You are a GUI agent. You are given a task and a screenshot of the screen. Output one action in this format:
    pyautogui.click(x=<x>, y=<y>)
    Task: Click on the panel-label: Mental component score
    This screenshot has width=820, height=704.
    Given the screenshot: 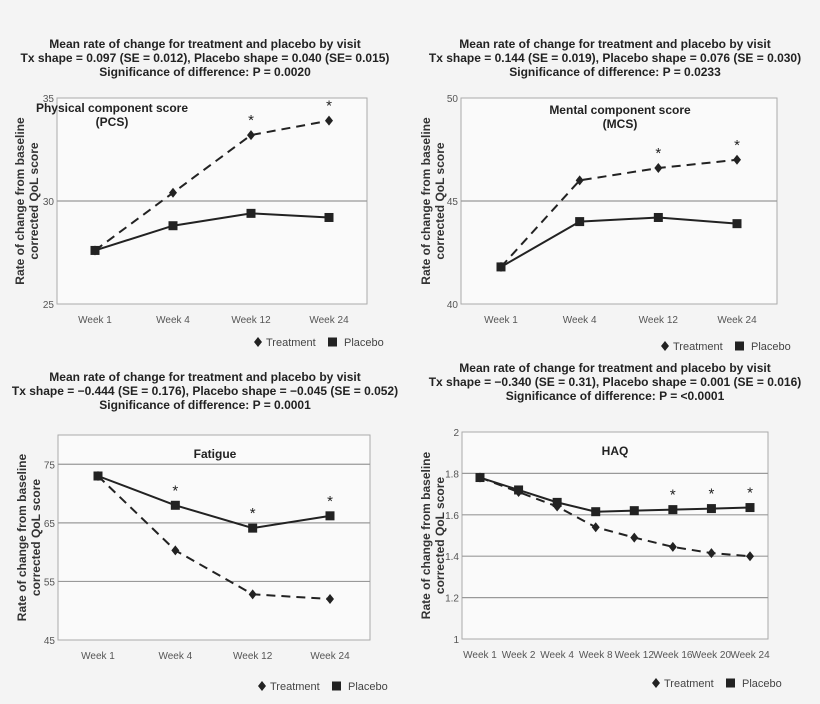 What is the action you would take?
    pyautogui.click(x=620, y=110)
    